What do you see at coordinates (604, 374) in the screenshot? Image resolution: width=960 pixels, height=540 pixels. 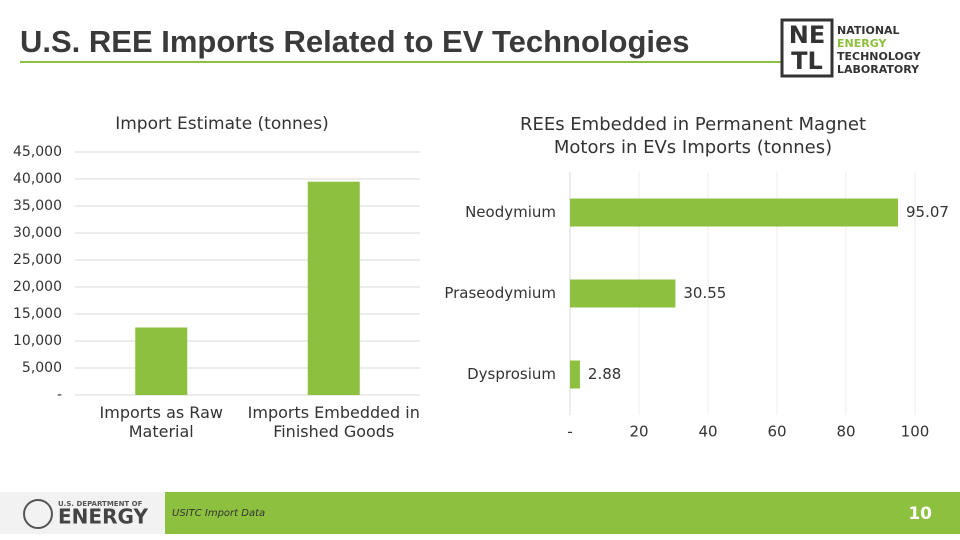 I see `value-label: 2.88` at bounding box center [604, 374].